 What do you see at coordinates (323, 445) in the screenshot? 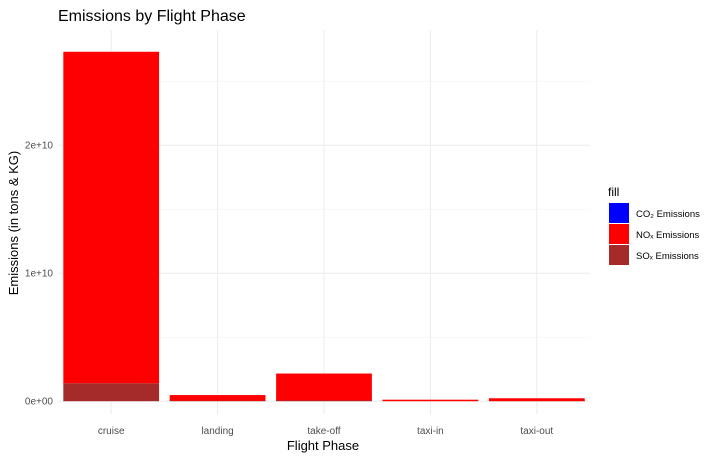
I see `x-axis-title: Flight Phase` at bounding box center [323, 445].